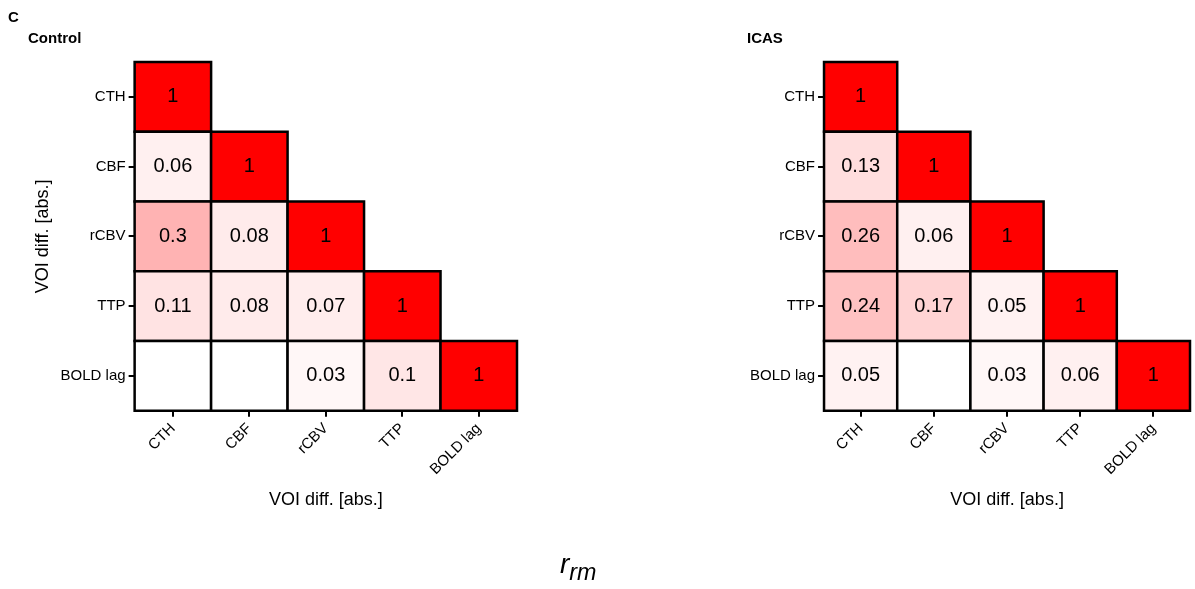 This screenshot has width=1195, height=589. I want to click on data-label: 0.17, so click(934, 304).